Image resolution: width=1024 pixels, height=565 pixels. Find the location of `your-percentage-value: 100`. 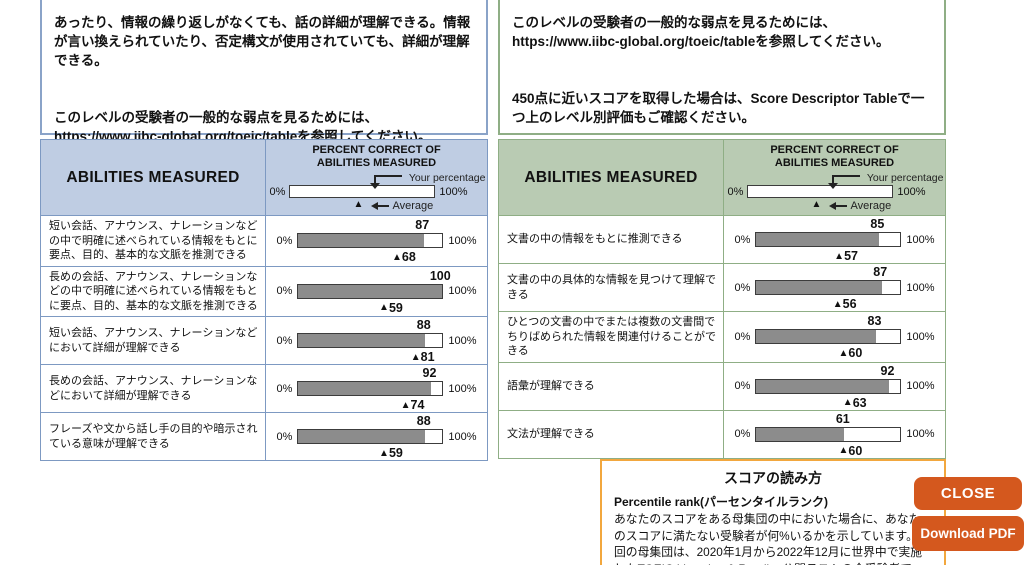

your-percentage-value: 100 is located at coordinates (440, 275).